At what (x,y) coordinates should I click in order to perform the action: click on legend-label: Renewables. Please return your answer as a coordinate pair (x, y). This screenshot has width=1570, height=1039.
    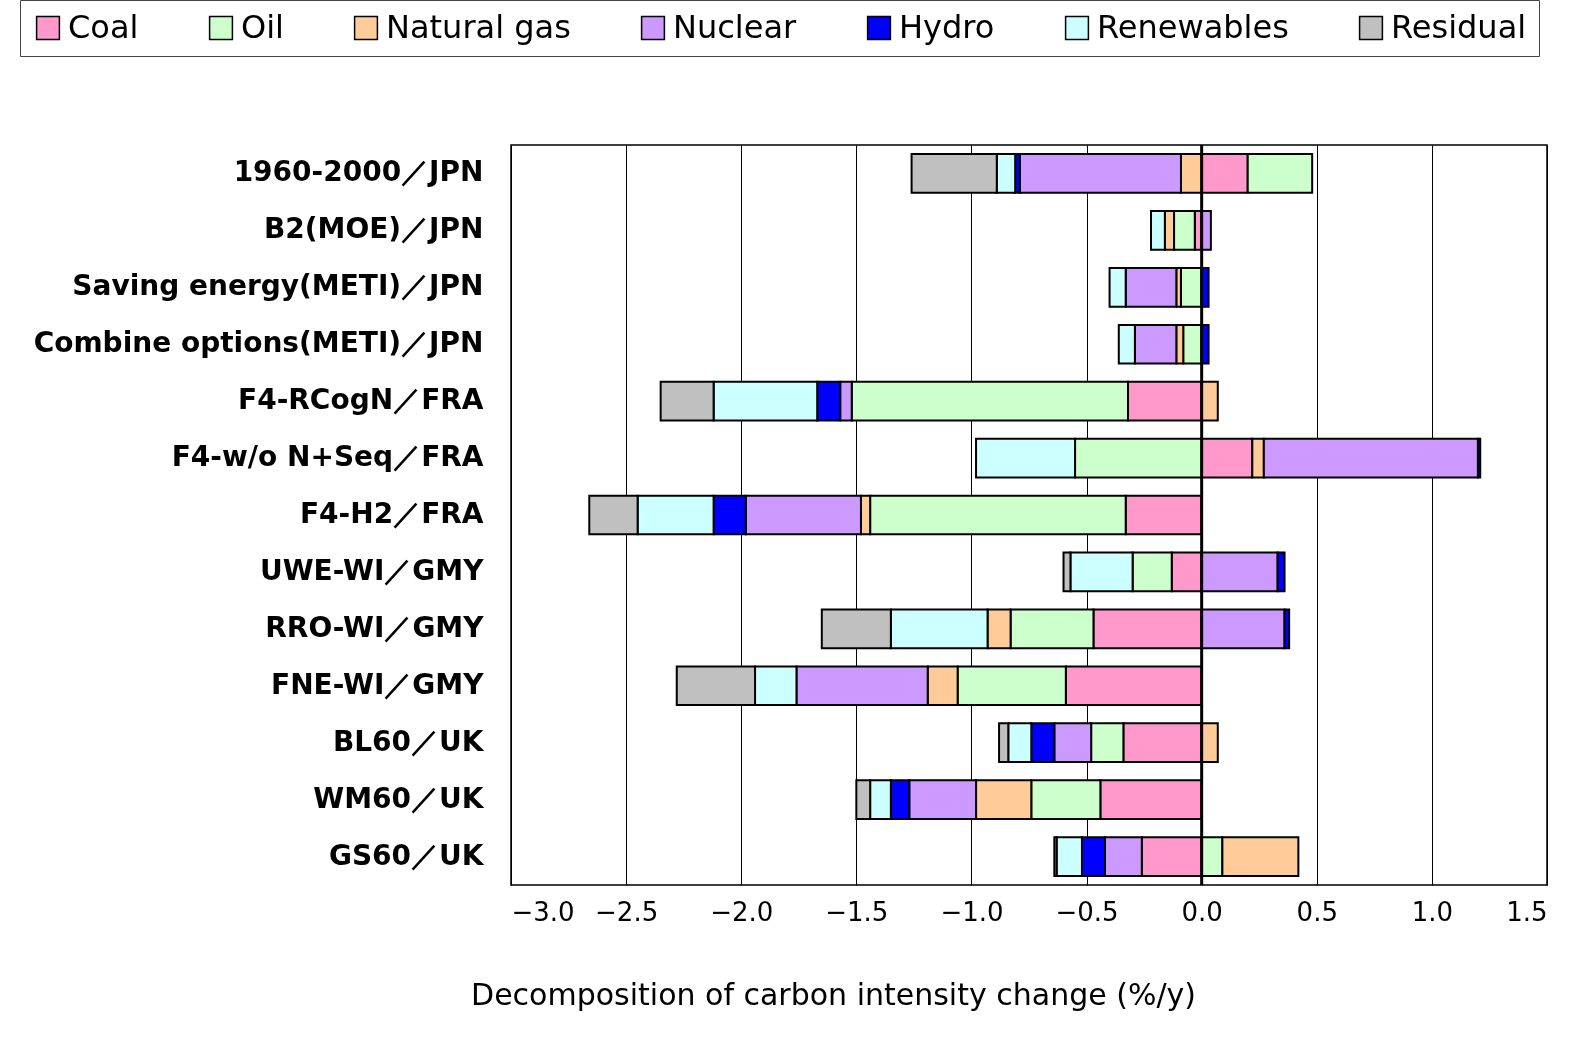
    Looking at the image, I should click on (1193, 27).